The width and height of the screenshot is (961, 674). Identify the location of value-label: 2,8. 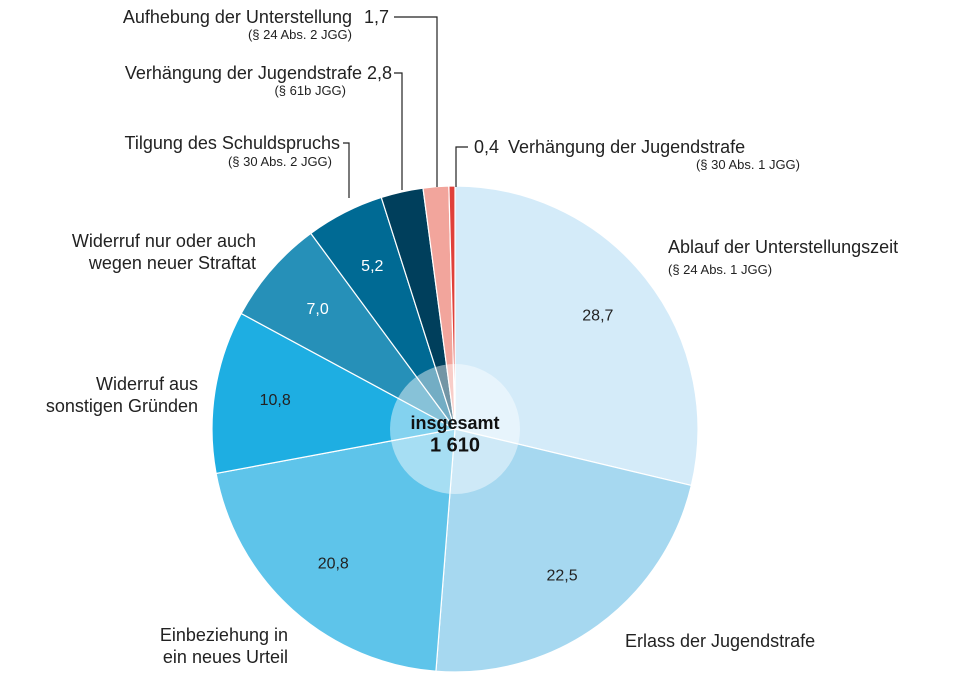
(380, 73).